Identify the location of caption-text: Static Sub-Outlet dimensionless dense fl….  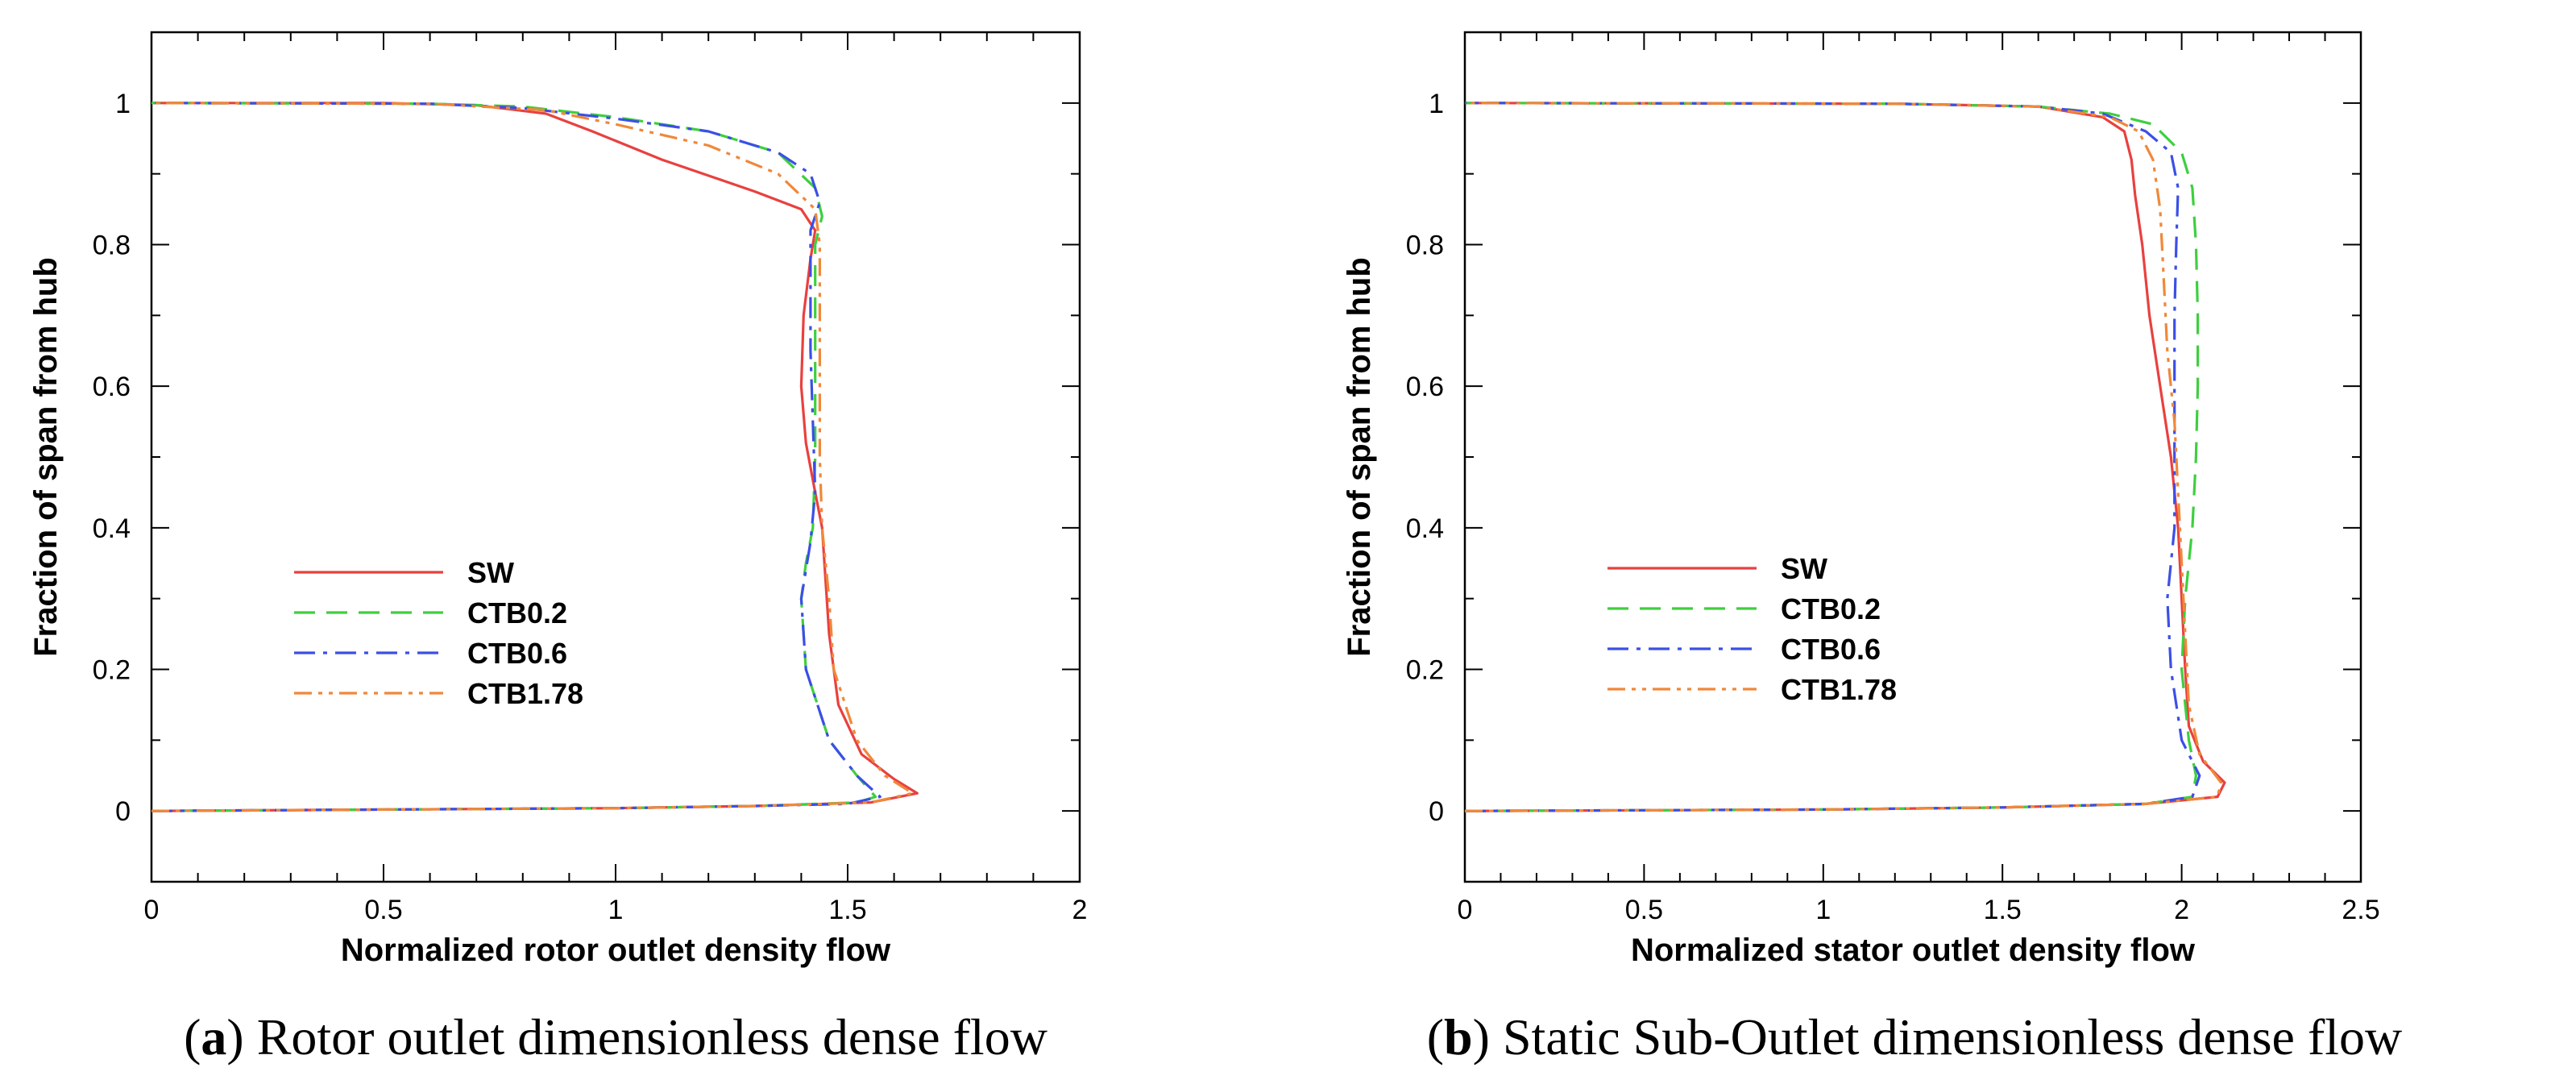
(1952, 1037).